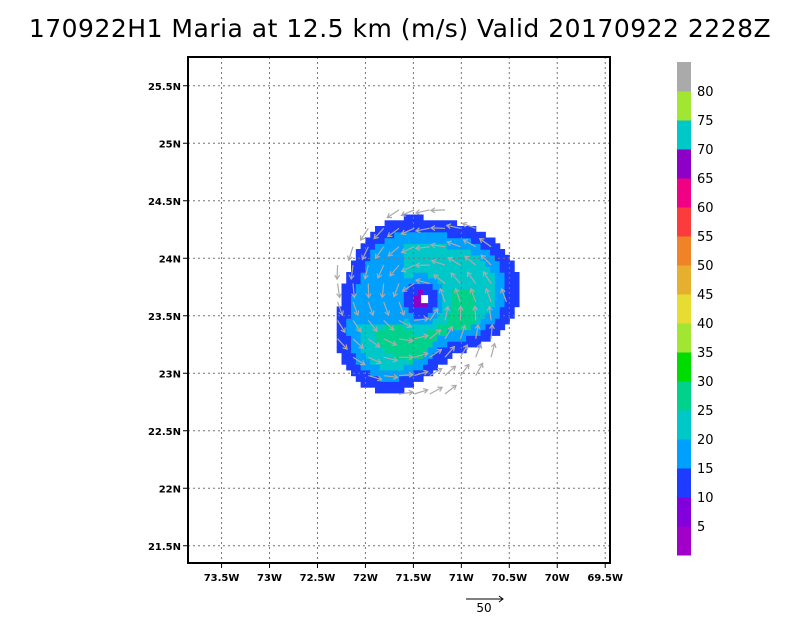  I want to click on x-tick-label: 70W, so click(557, 578).